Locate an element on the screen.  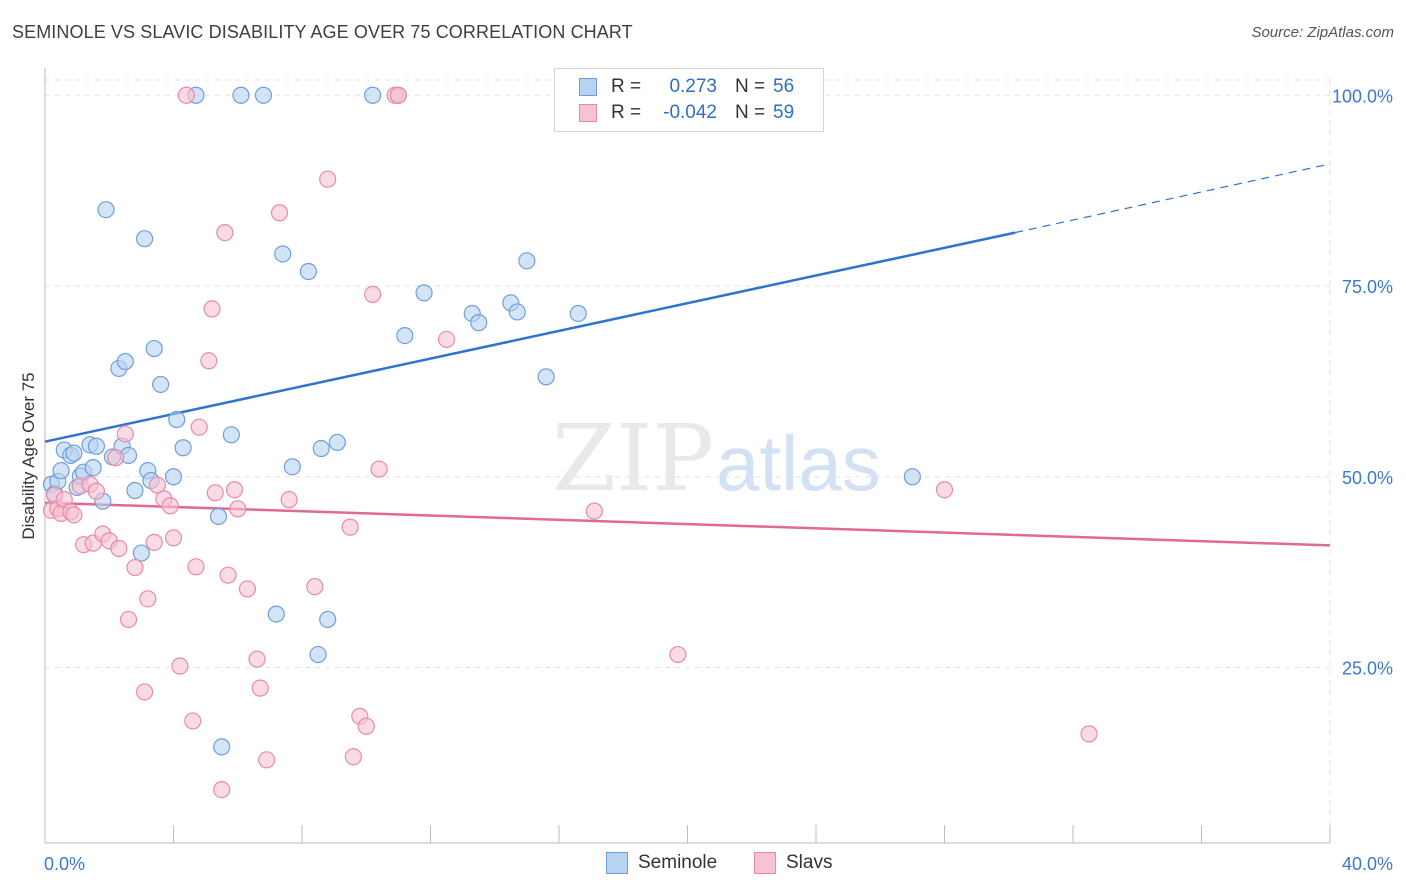
seminole-legend-label: Seminole is located at coordinates (678, 862).